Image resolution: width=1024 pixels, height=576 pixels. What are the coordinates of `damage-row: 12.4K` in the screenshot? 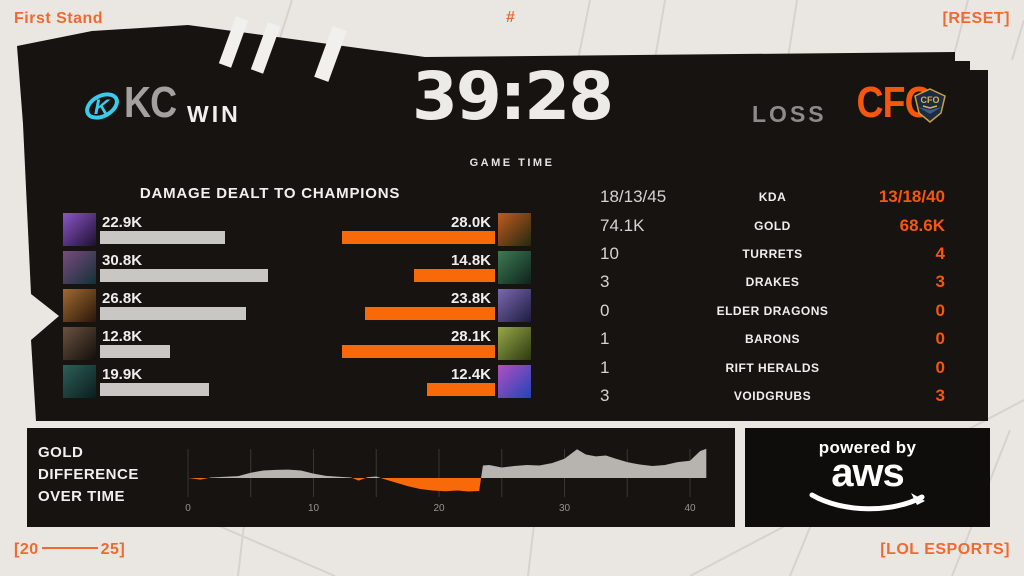 It's located at (371, 384).